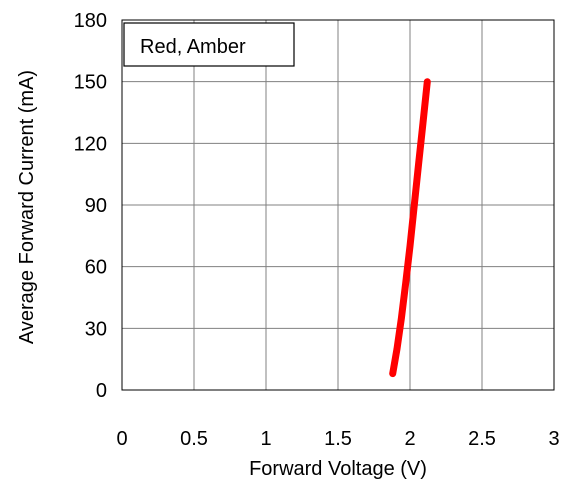 This screenshot has width=567, height=492. I want to click on y-tick-label: 0, so click(101, 391).